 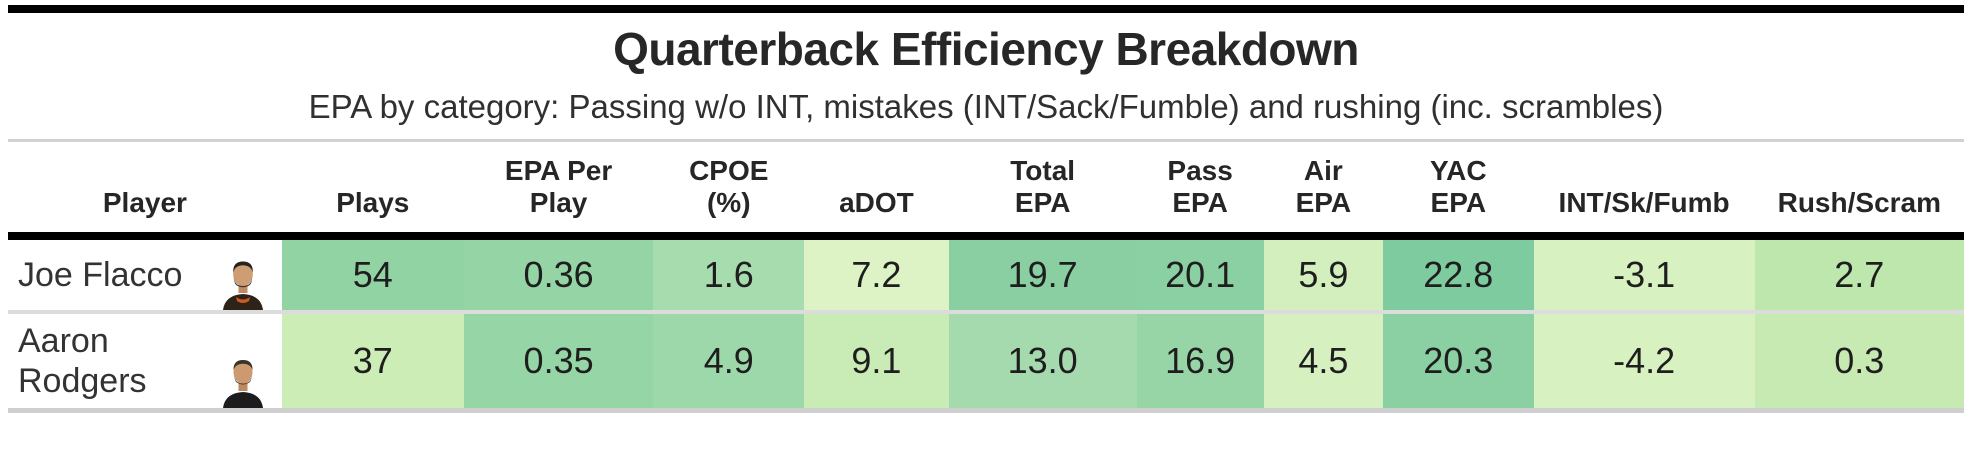 What do you see at coordinates (1859, 362) in the screenshot?
I see `stat-rush-scram: 0.3` at bounding box center [1859, 362].